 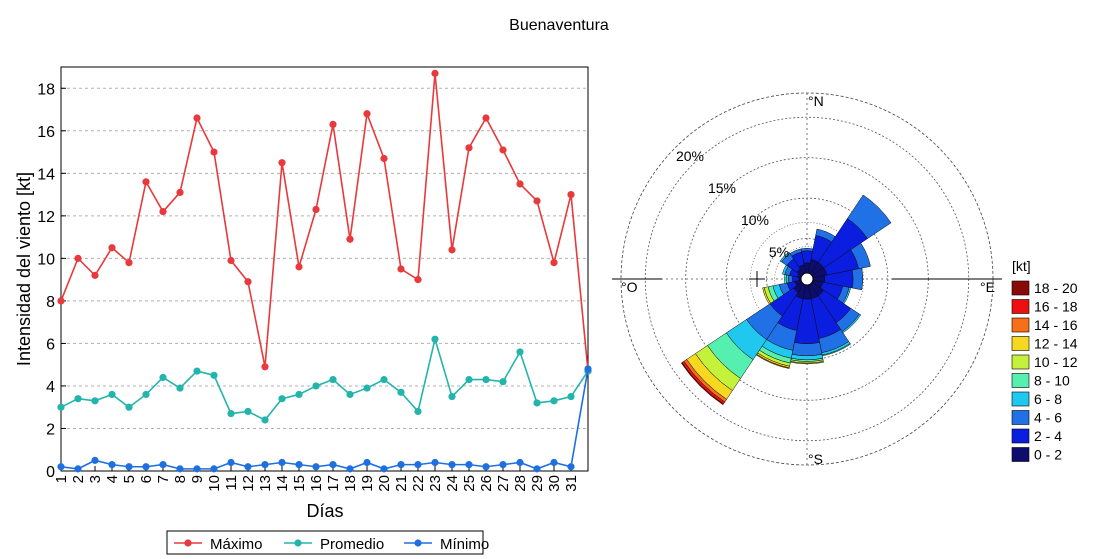 What do you see at coordinates (779, 252) in the screenshot?
I see `rose-radial-label: 5%` at bounding box center [779, 252].